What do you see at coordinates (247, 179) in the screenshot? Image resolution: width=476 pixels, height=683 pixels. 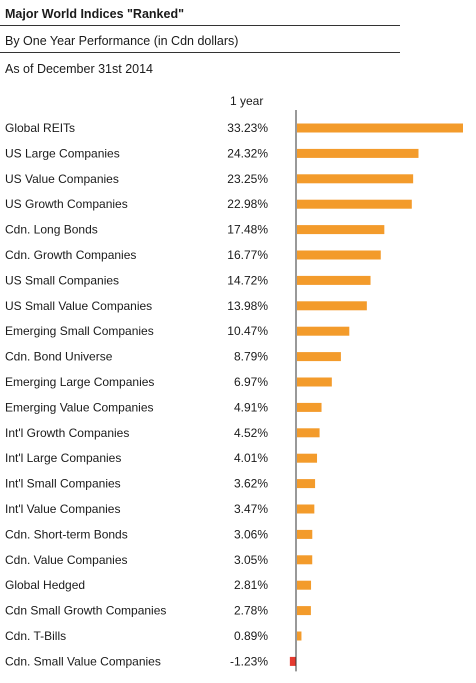 I see `value-label: 23.25%` at bounding box center [247, 179].